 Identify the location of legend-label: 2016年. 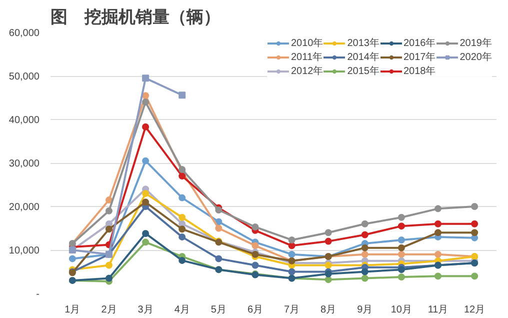
(420, 43).